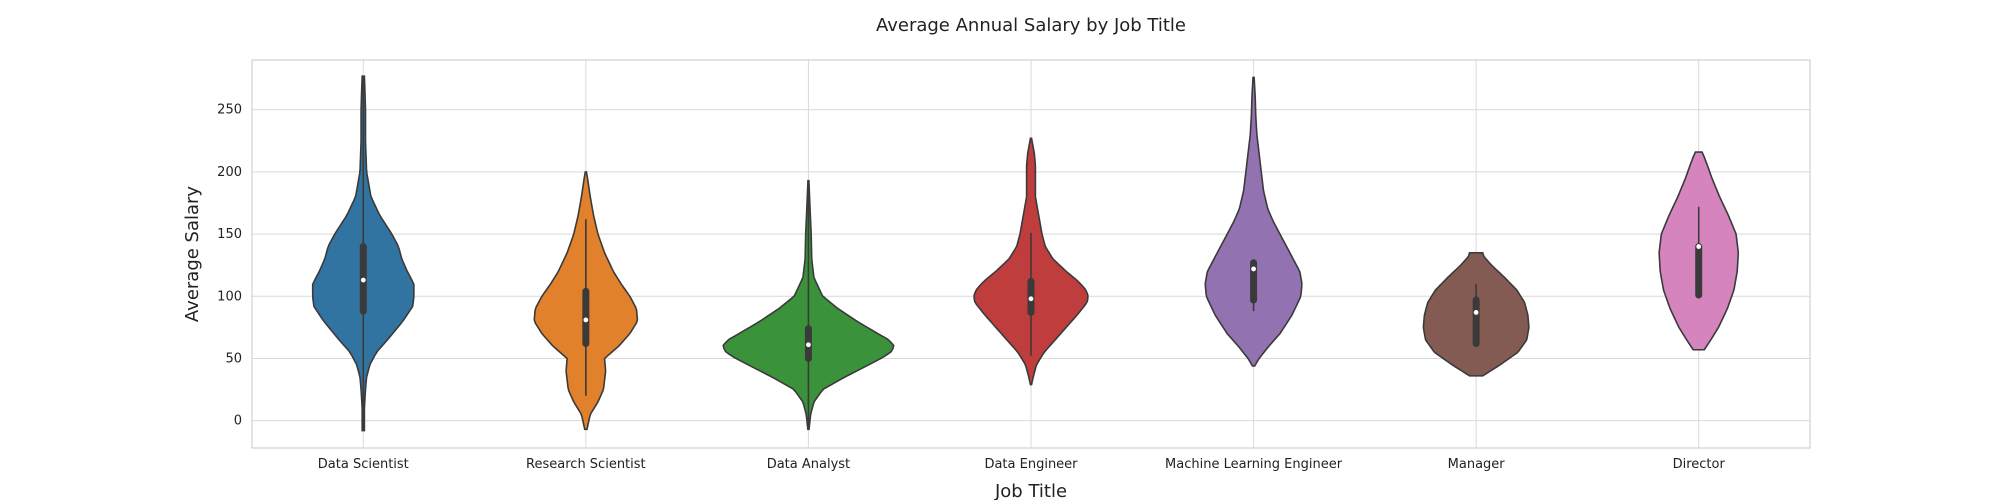  Describe the element at coordinates (229, 172) in the screenshot. I see `y-tick-label: 200` at that location.